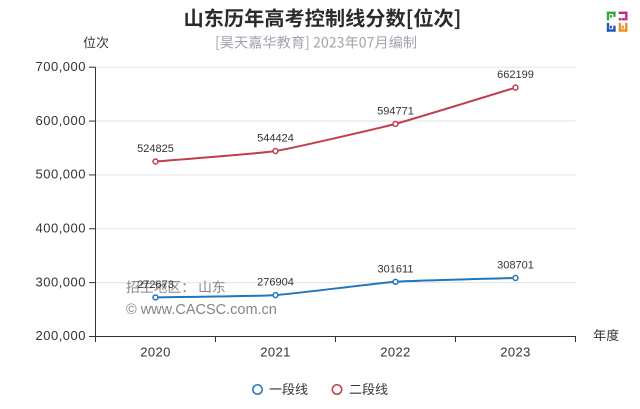  I want to click on svg-text: 594771, so click(395, 112).